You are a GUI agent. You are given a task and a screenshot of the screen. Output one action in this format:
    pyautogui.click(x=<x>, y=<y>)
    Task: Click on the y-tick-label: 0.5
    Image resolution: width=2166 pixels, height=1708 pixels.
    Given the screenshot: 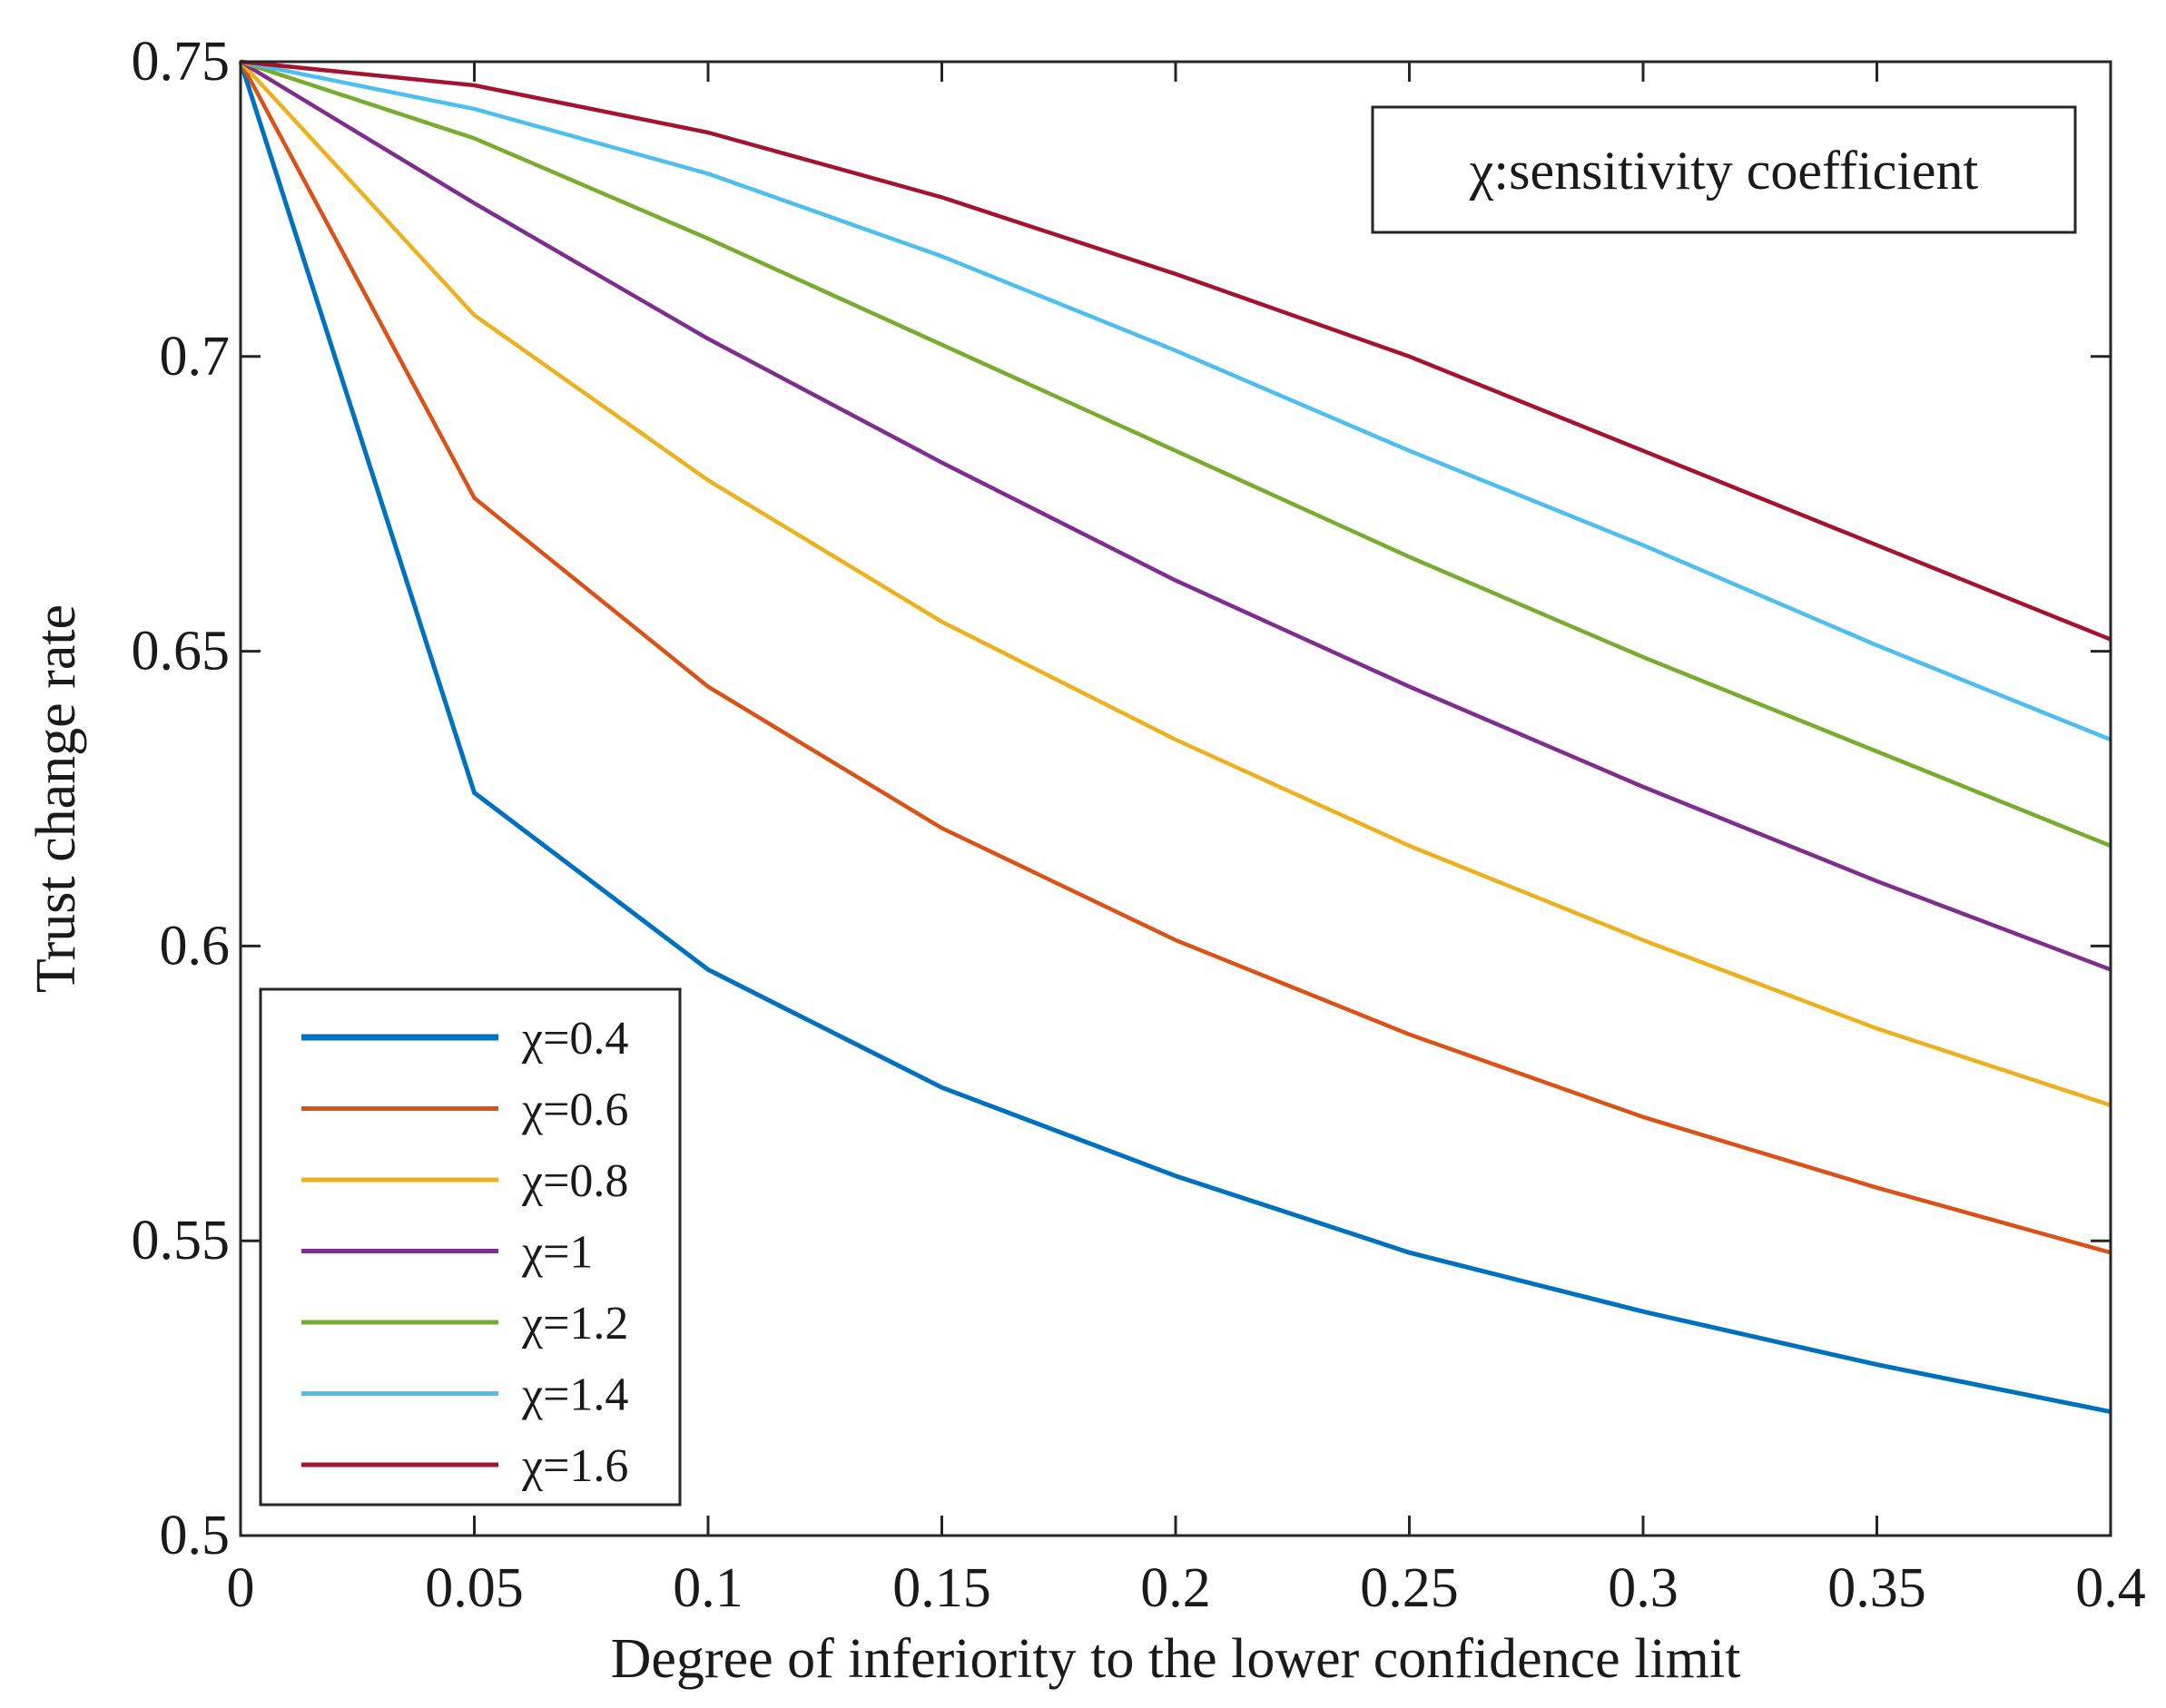 What is the action you would take?
    pyautogui.click(x=195, y=1535)
    